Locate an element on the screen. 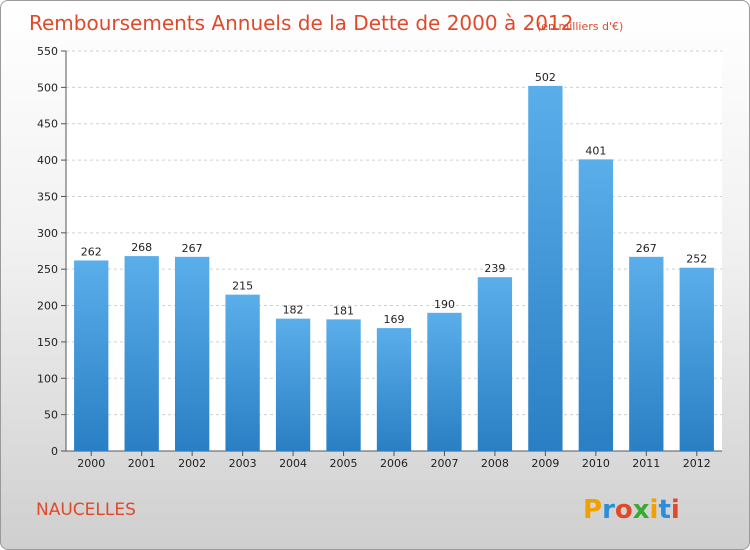 This screenshot has width=750, height=550. value-label-2007: 190 is located at coordinates (444, 304).